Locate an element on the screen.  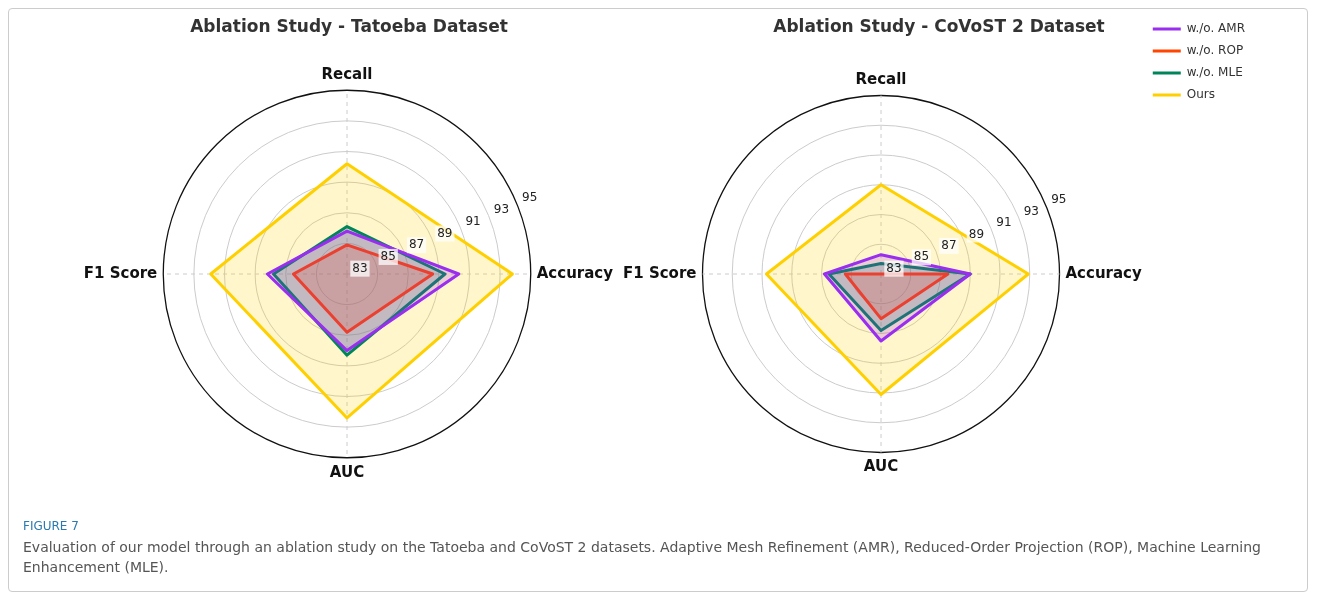
legend-label: w./o. ROP is located at coordinates (1215, 50).